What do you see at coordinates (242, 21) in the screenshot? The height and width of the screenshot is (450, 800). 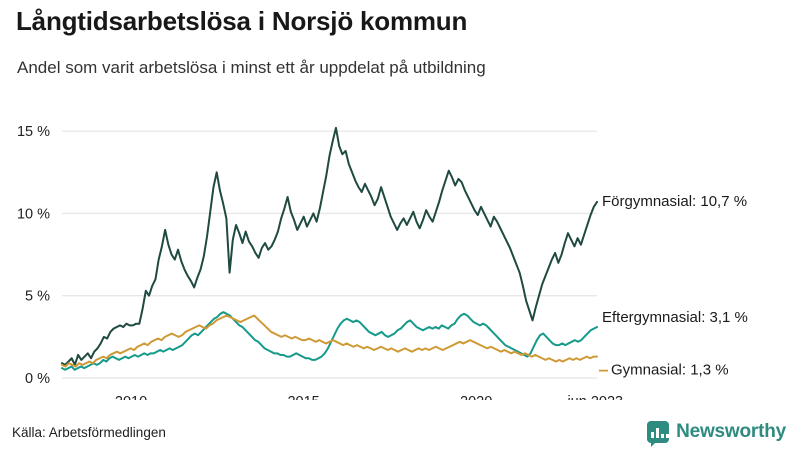 I see `page-title: Långtidsarbetslösa i Norsjö kommun` at bounding box center [242, 21].